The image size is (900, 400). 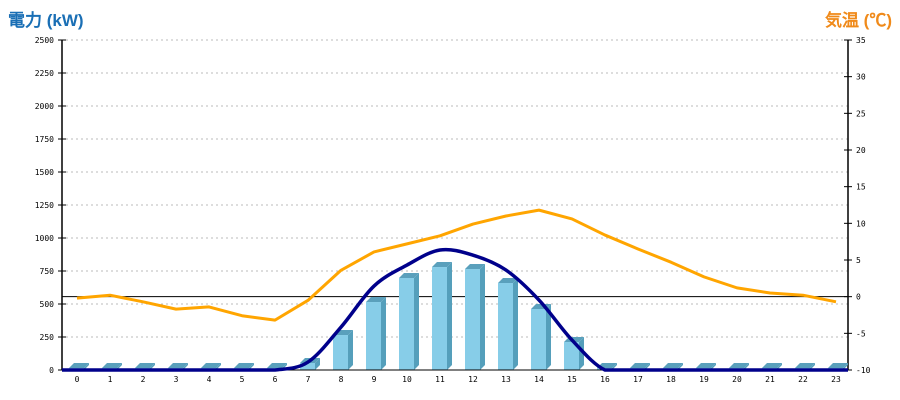 I want to click on right-tick-label: 20, so click(x=861, y=150).